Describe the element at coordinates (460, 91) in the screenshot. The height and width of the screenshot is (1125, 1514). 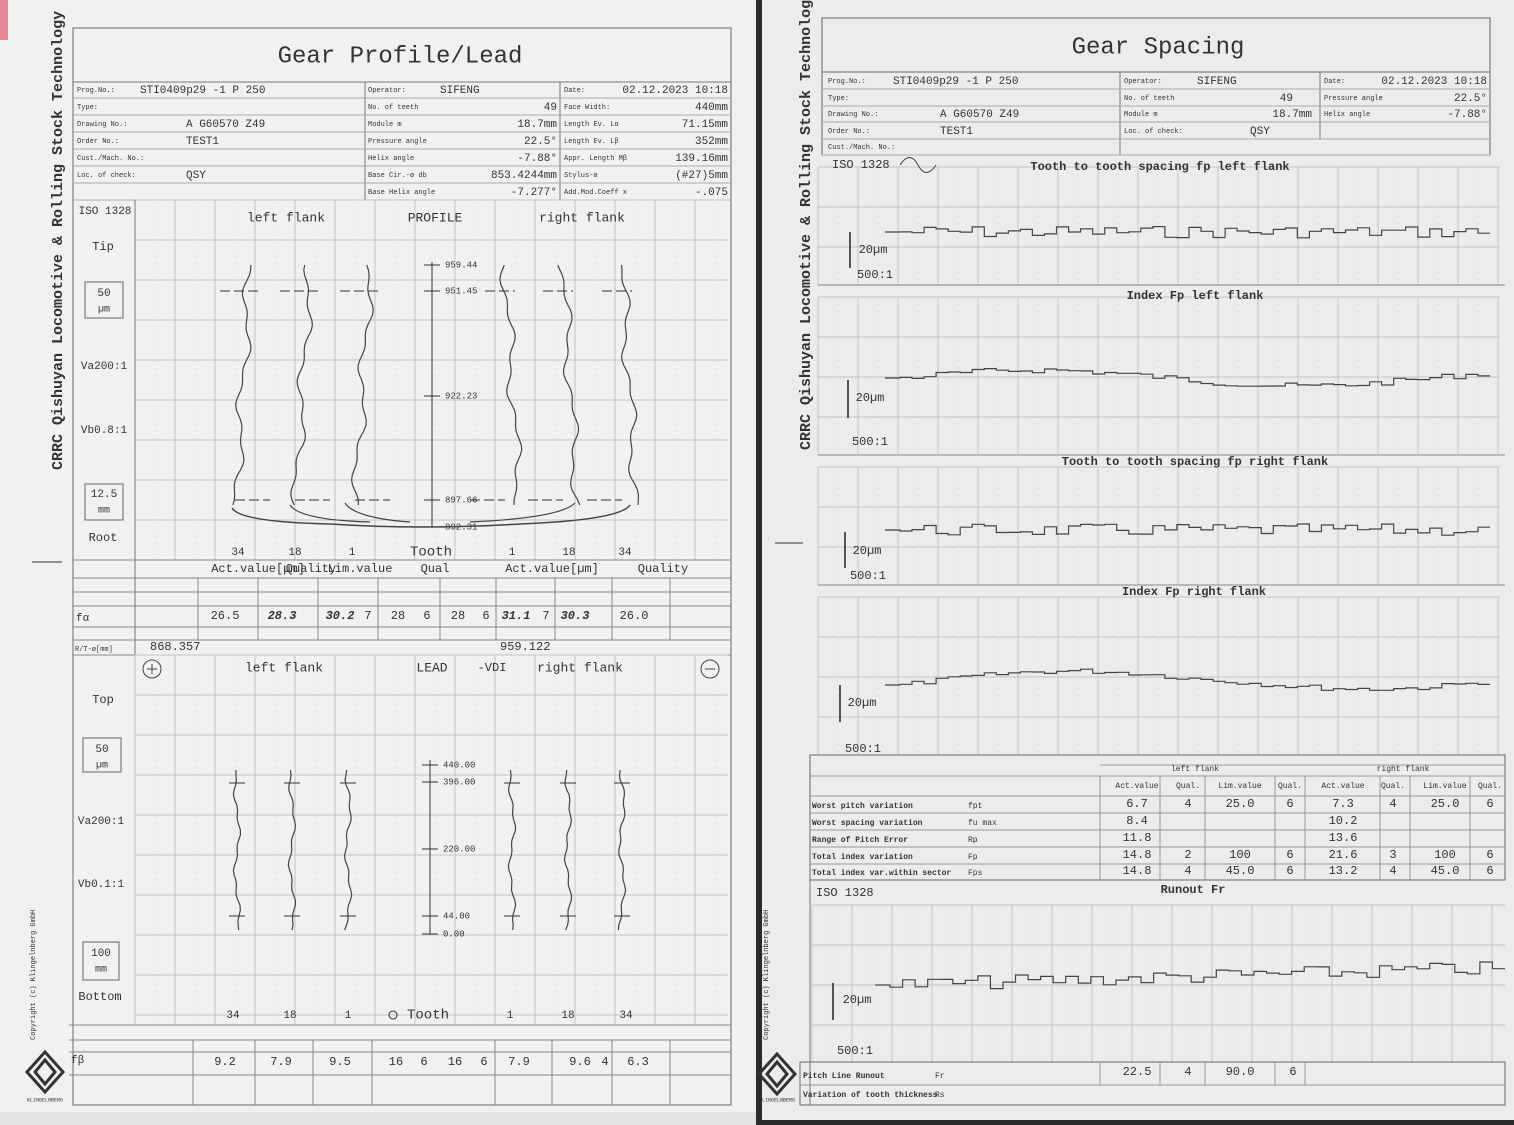
I see `field-value: SIFENG` at that location.